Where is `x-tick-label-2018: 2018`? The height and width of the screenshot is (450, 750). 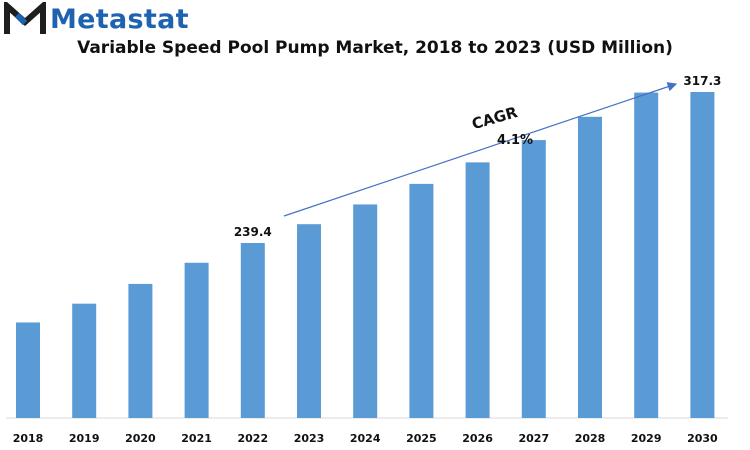
x-tick-label-2018: 2018 is located at coordinates (28, 438).